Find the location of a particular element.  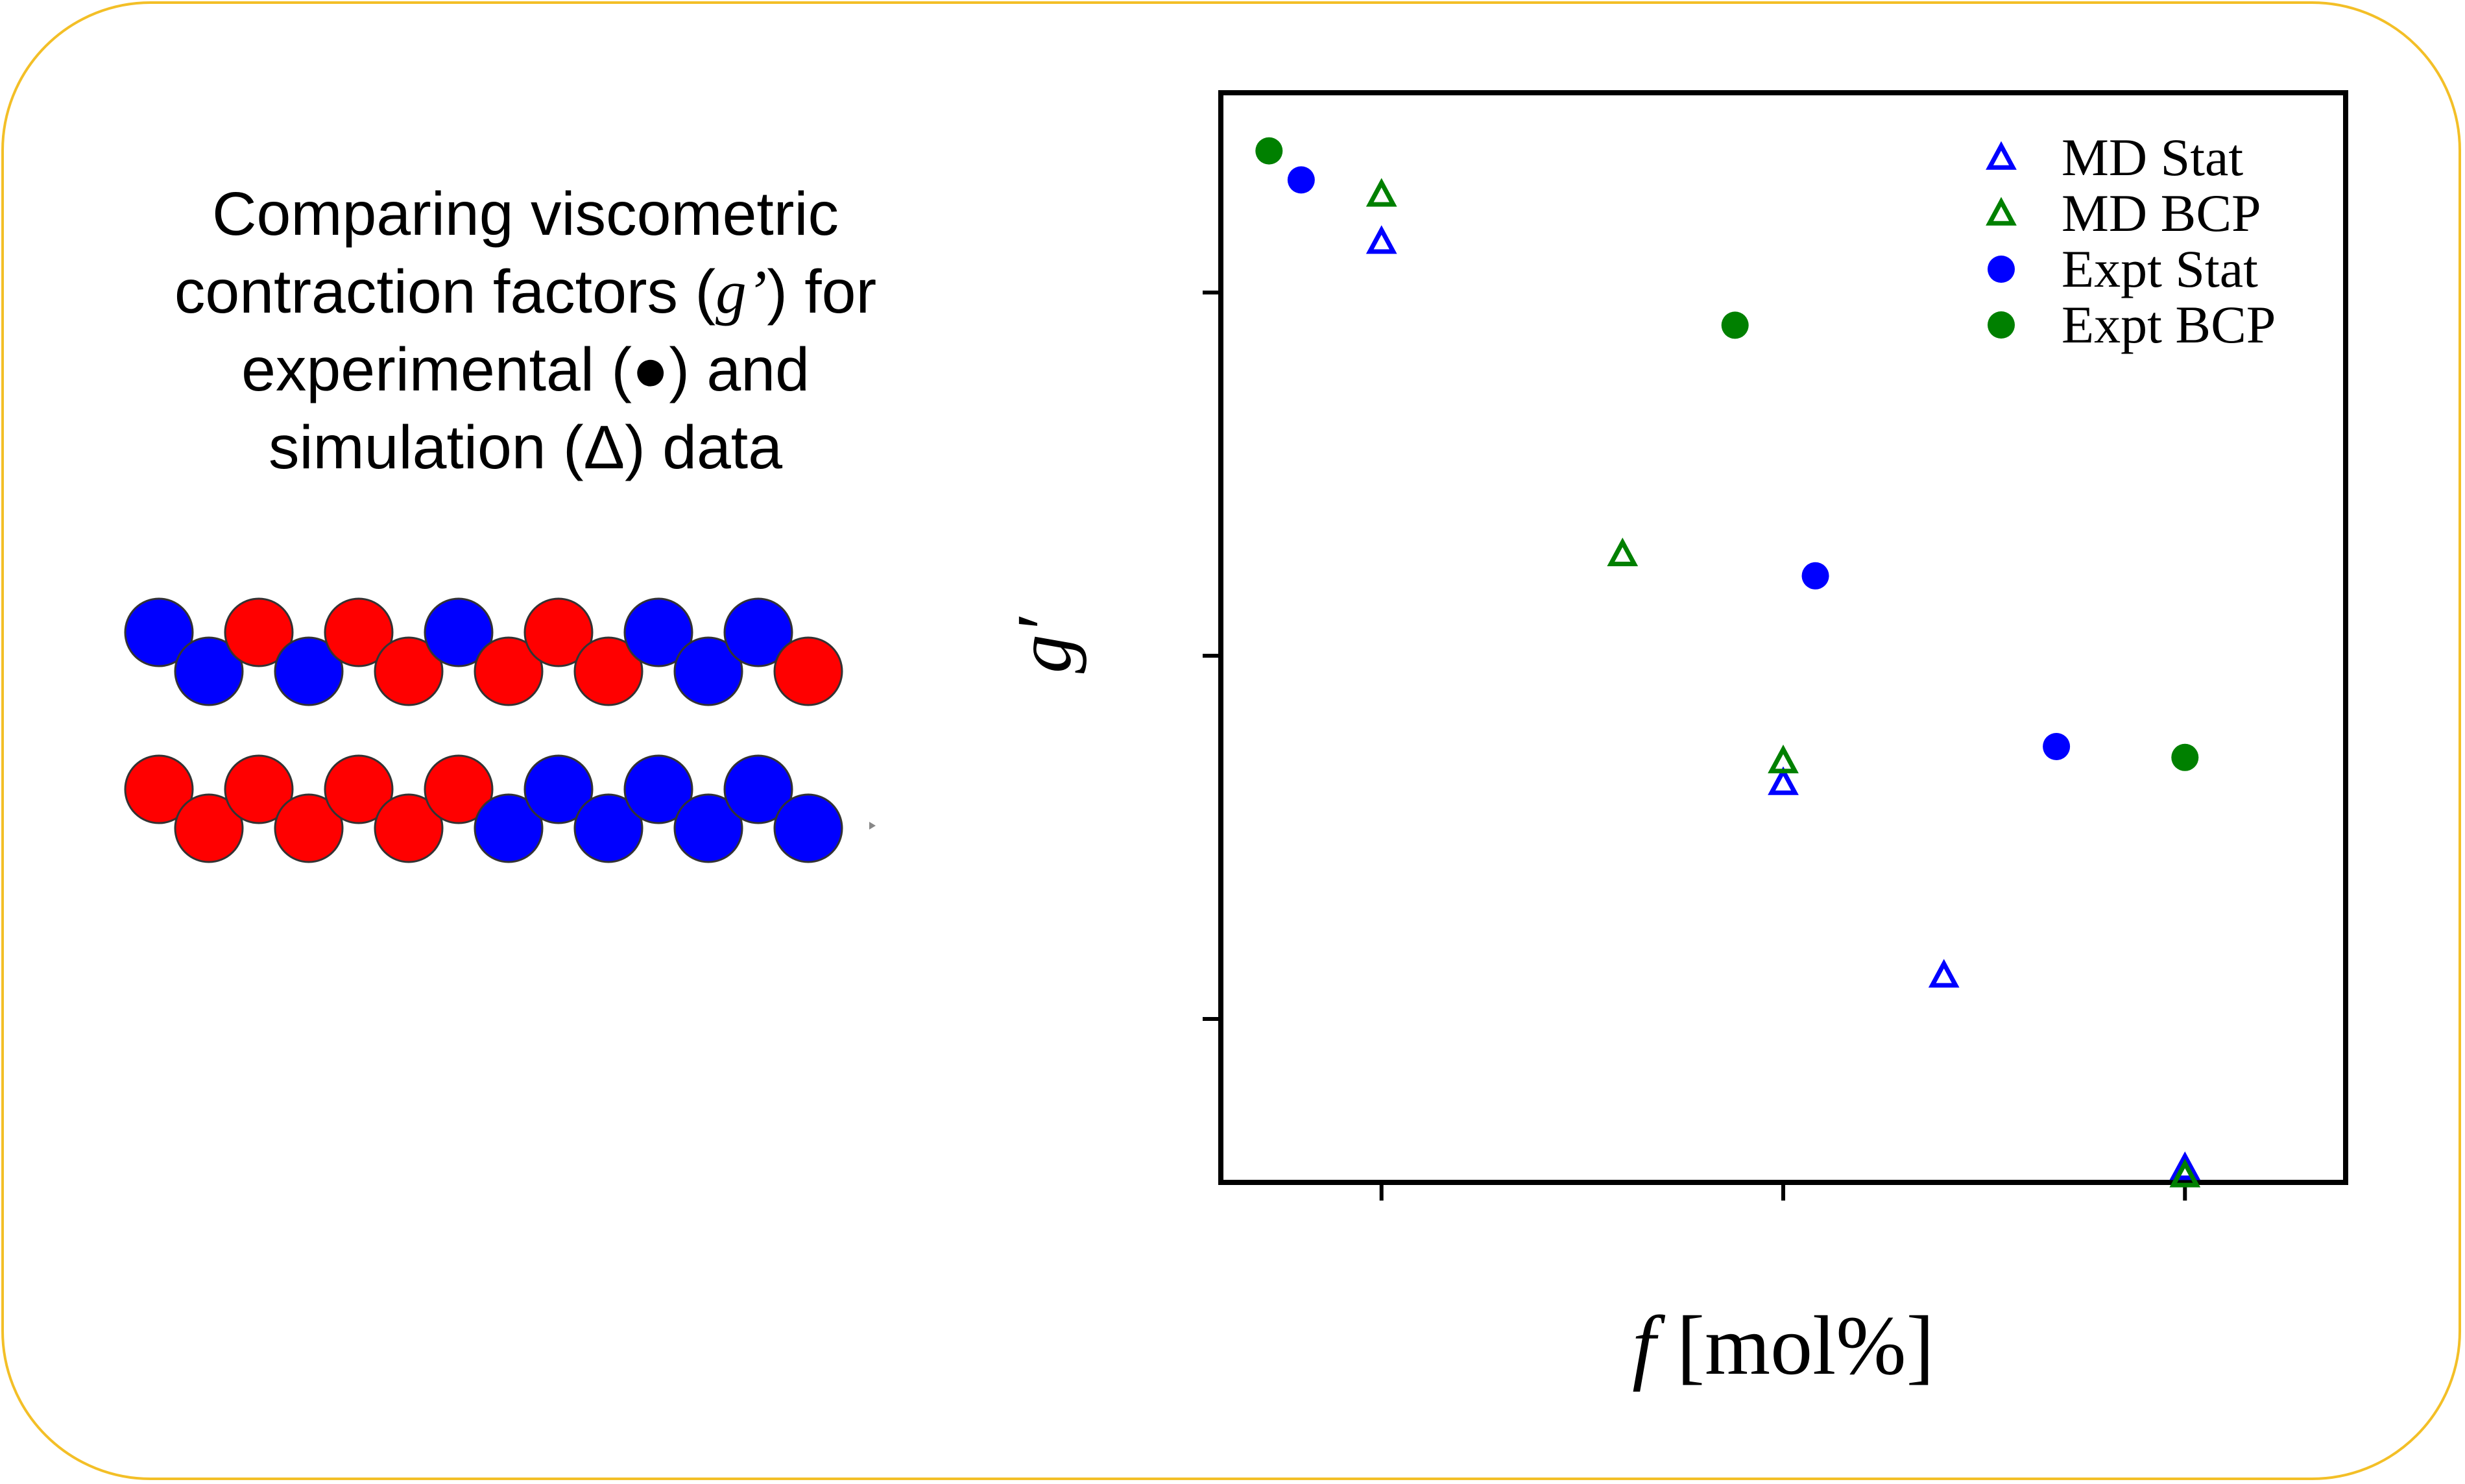

x-axis-label-unit: [mol%] is located at coordinates (1794, 1346).